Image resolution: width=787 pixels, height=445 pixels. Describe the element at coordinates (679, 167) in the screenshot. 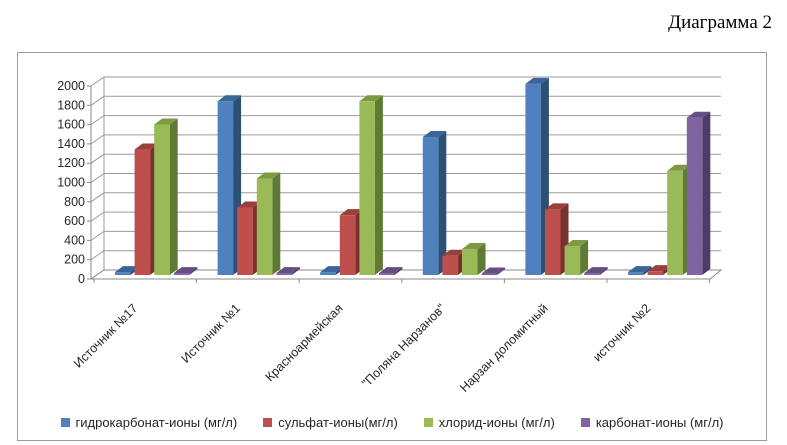

I see `bar-s2-c5-top` at that location.